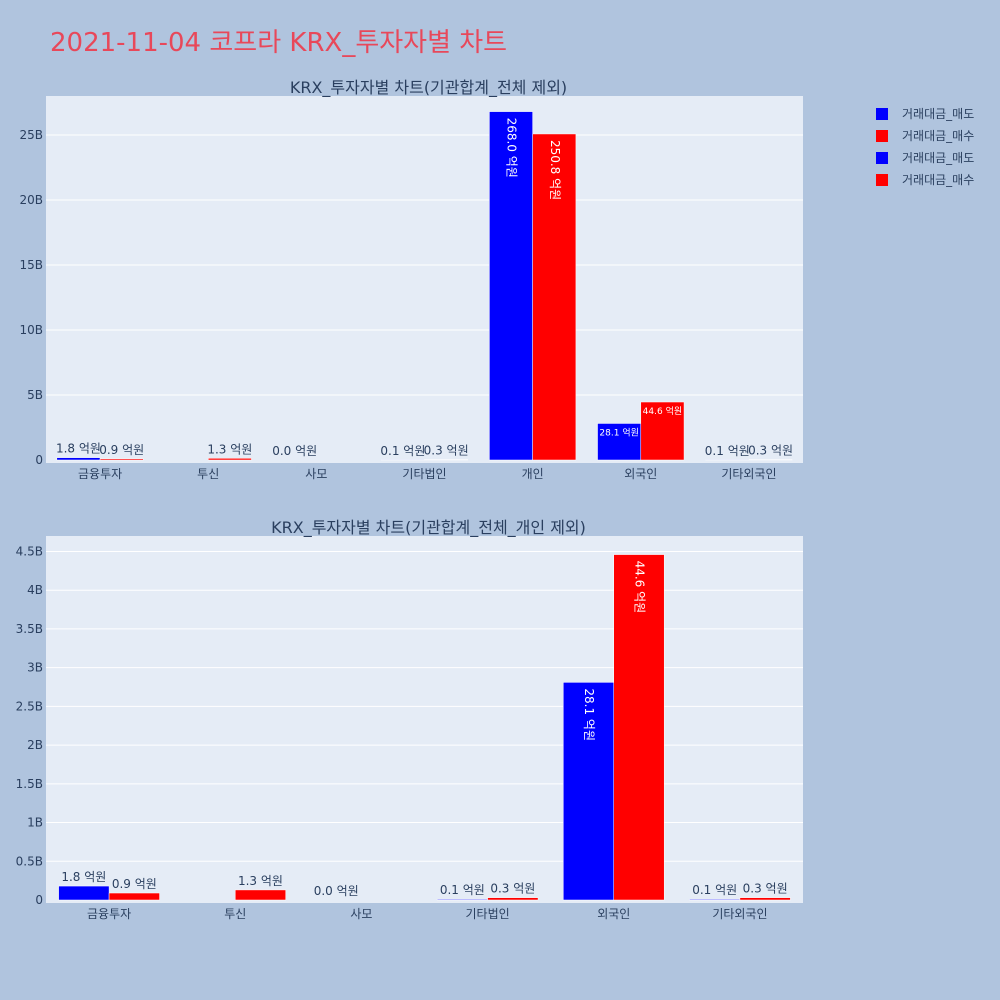  I want to click on y-tick-label: 2.5B, so click(29, 706).